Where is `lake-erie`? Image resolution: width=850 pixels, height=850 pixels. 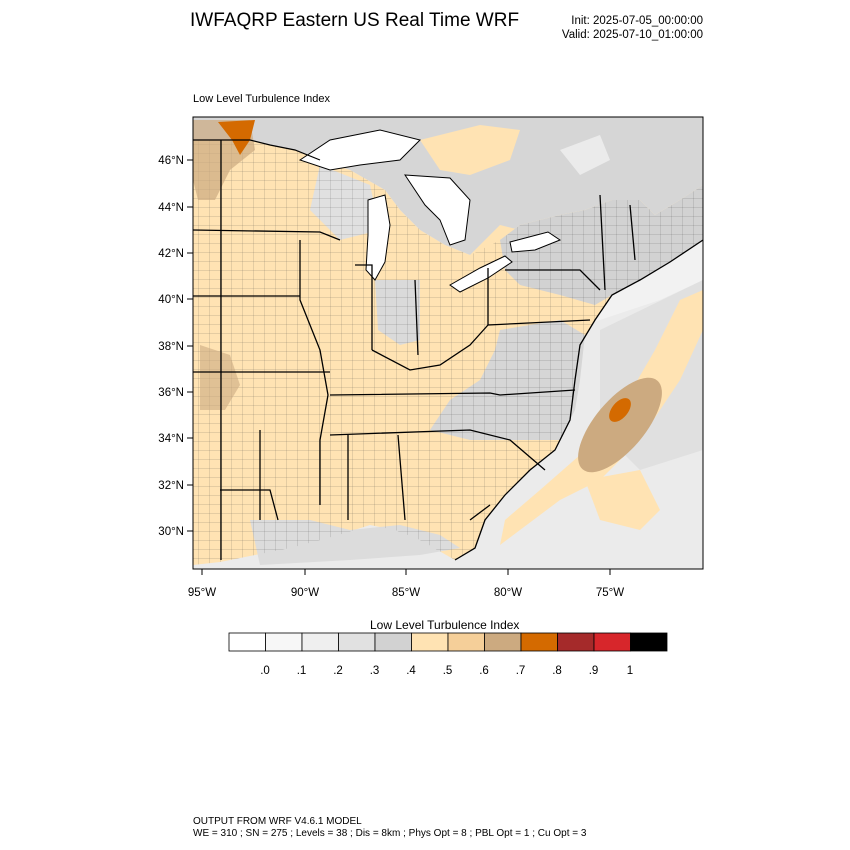 lake-erie is located at coordinates (481, 274).